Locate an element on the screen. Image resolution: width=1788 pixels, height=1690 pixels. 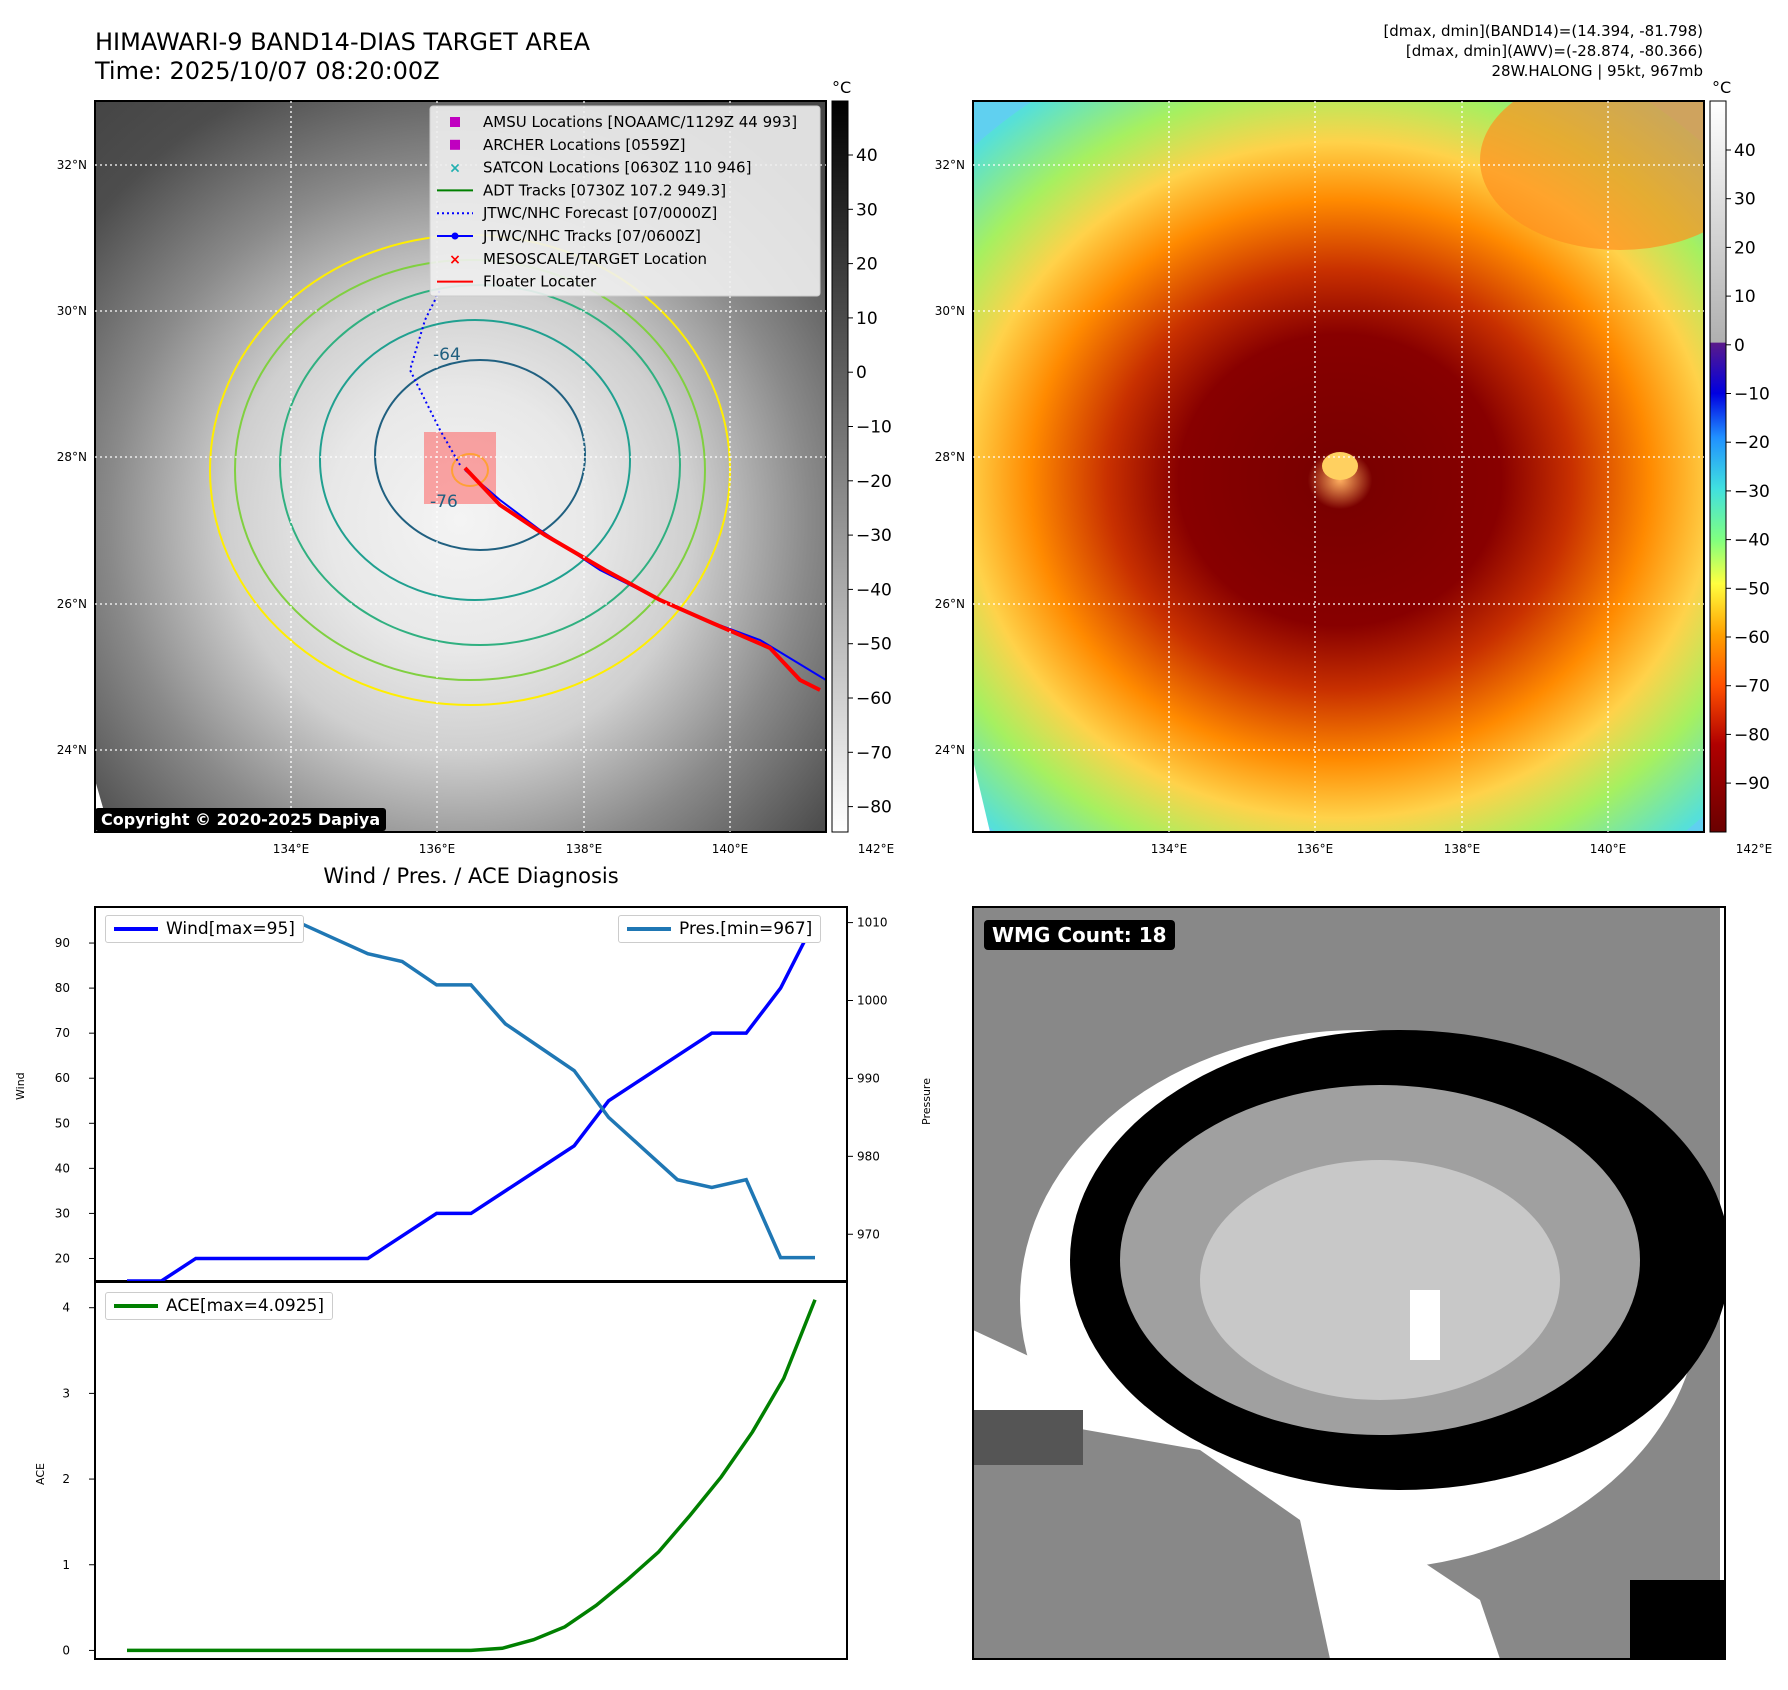
y-tick-label: 1000 is located at coordinates (872, 1001).